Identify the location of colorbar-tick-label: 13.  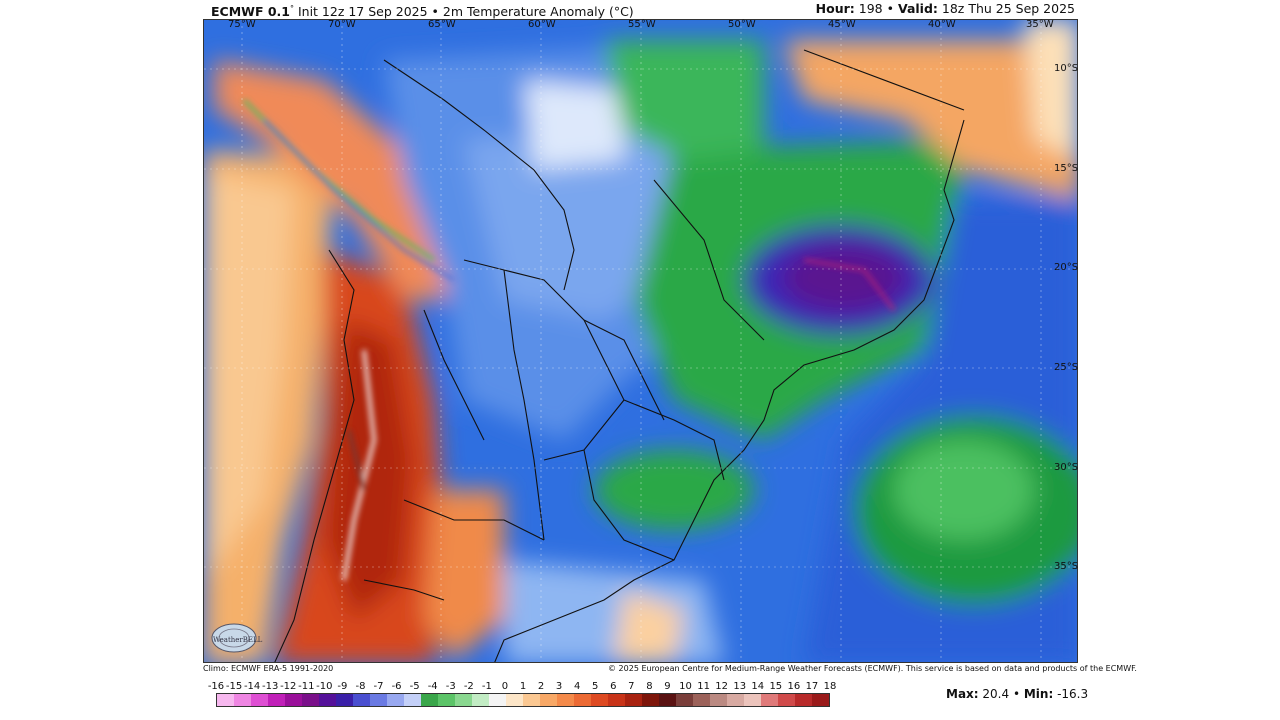
(740, 686).